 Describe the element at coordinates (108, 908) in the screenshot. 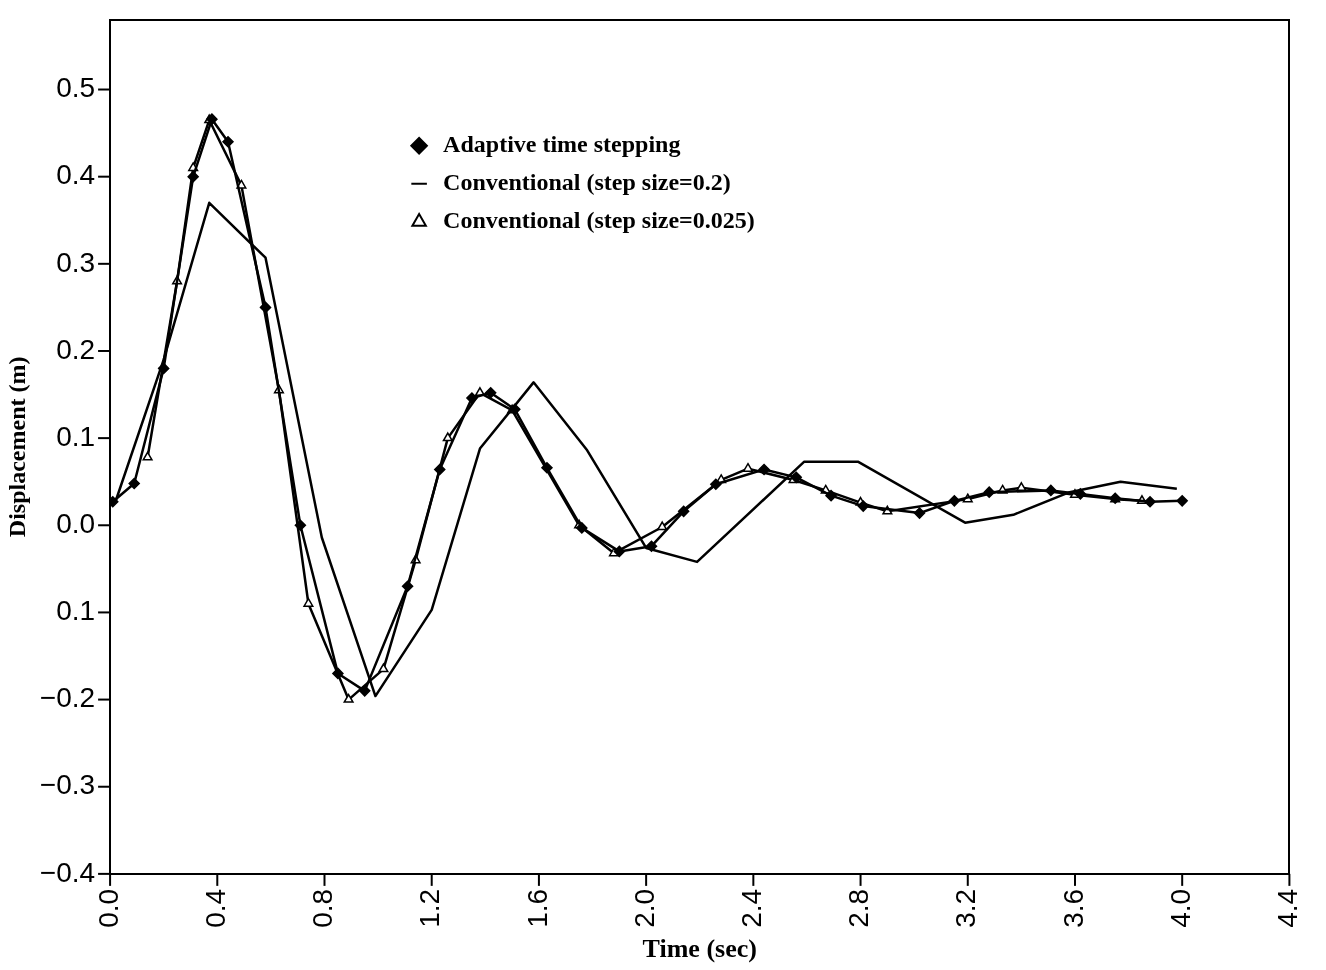

I see `x-tick-label: 0.0` at that location.